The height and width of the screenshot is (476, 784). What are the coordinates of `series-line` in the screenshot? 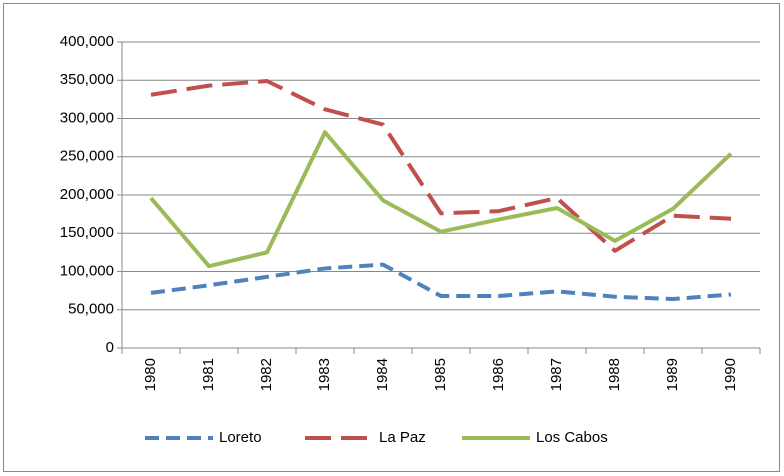 It's located at (441, 282).